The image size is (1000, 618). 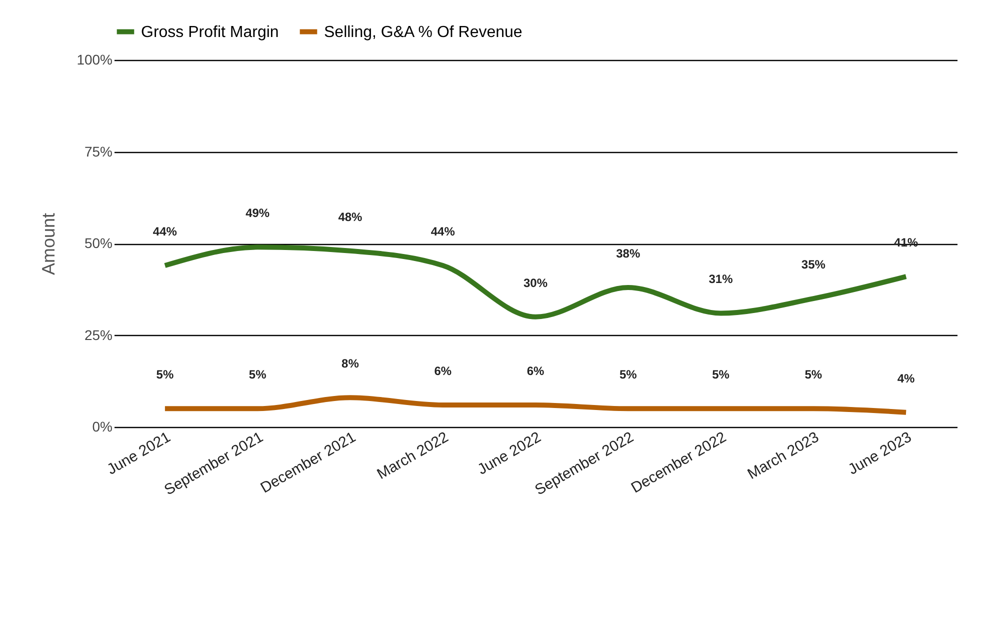 What do you see at coordinates (102, 426) in the screenshot?
I see `y-tick-label: 0%` at bounding box center [102, 426].